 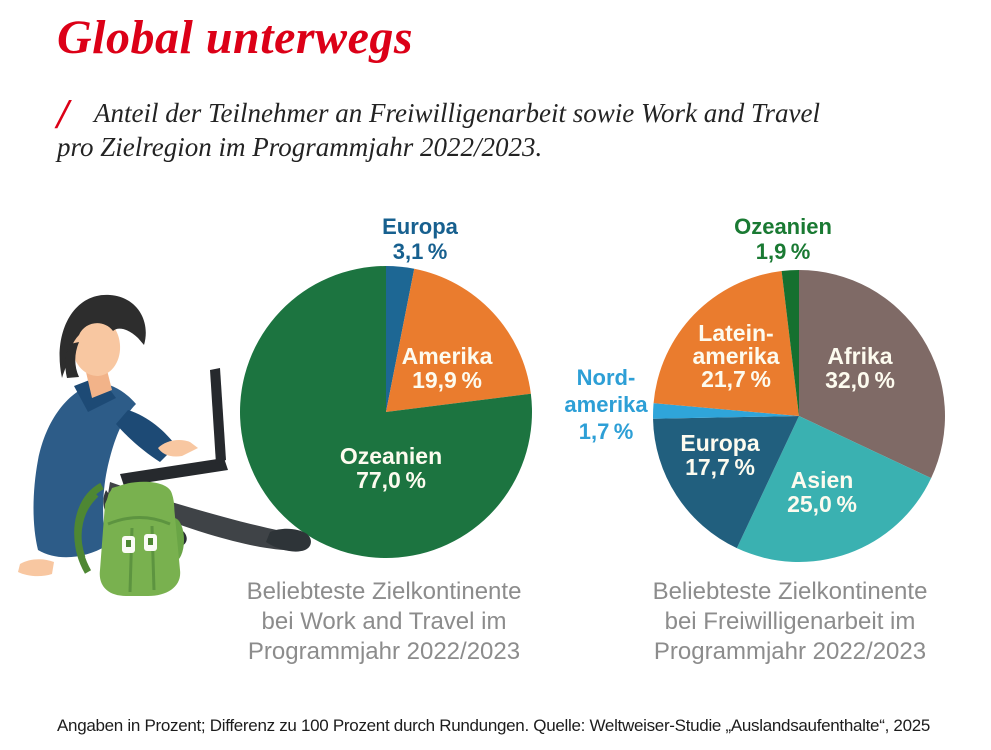 I want to click on pie-slice-amerika, so click(x=458, y=340).